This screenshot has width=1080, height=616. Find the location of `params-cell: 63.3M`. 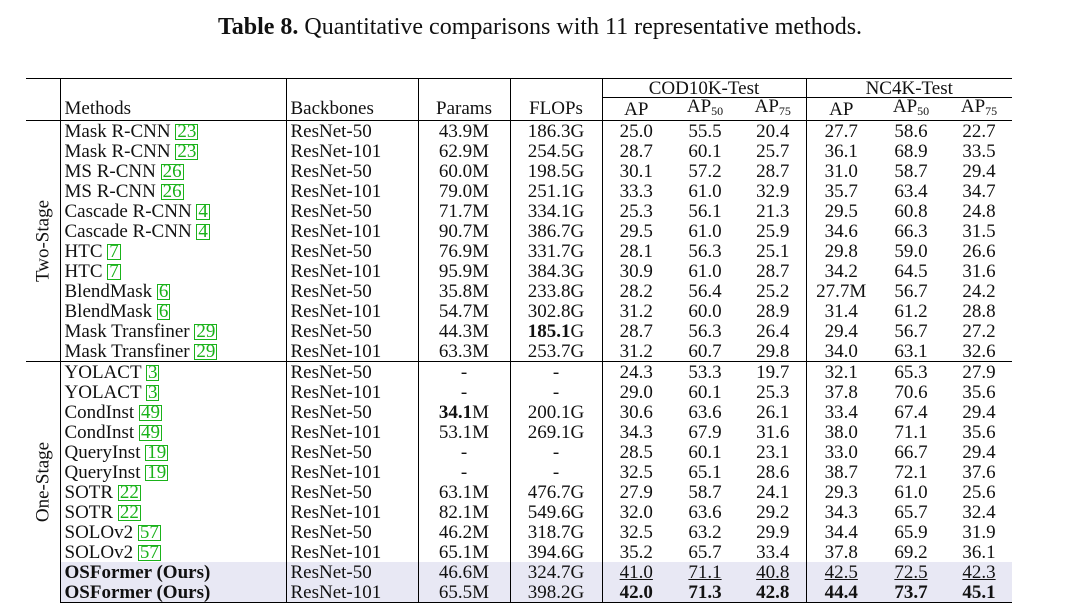

params-cell: 63.3M is located at coordinates (464, 351).